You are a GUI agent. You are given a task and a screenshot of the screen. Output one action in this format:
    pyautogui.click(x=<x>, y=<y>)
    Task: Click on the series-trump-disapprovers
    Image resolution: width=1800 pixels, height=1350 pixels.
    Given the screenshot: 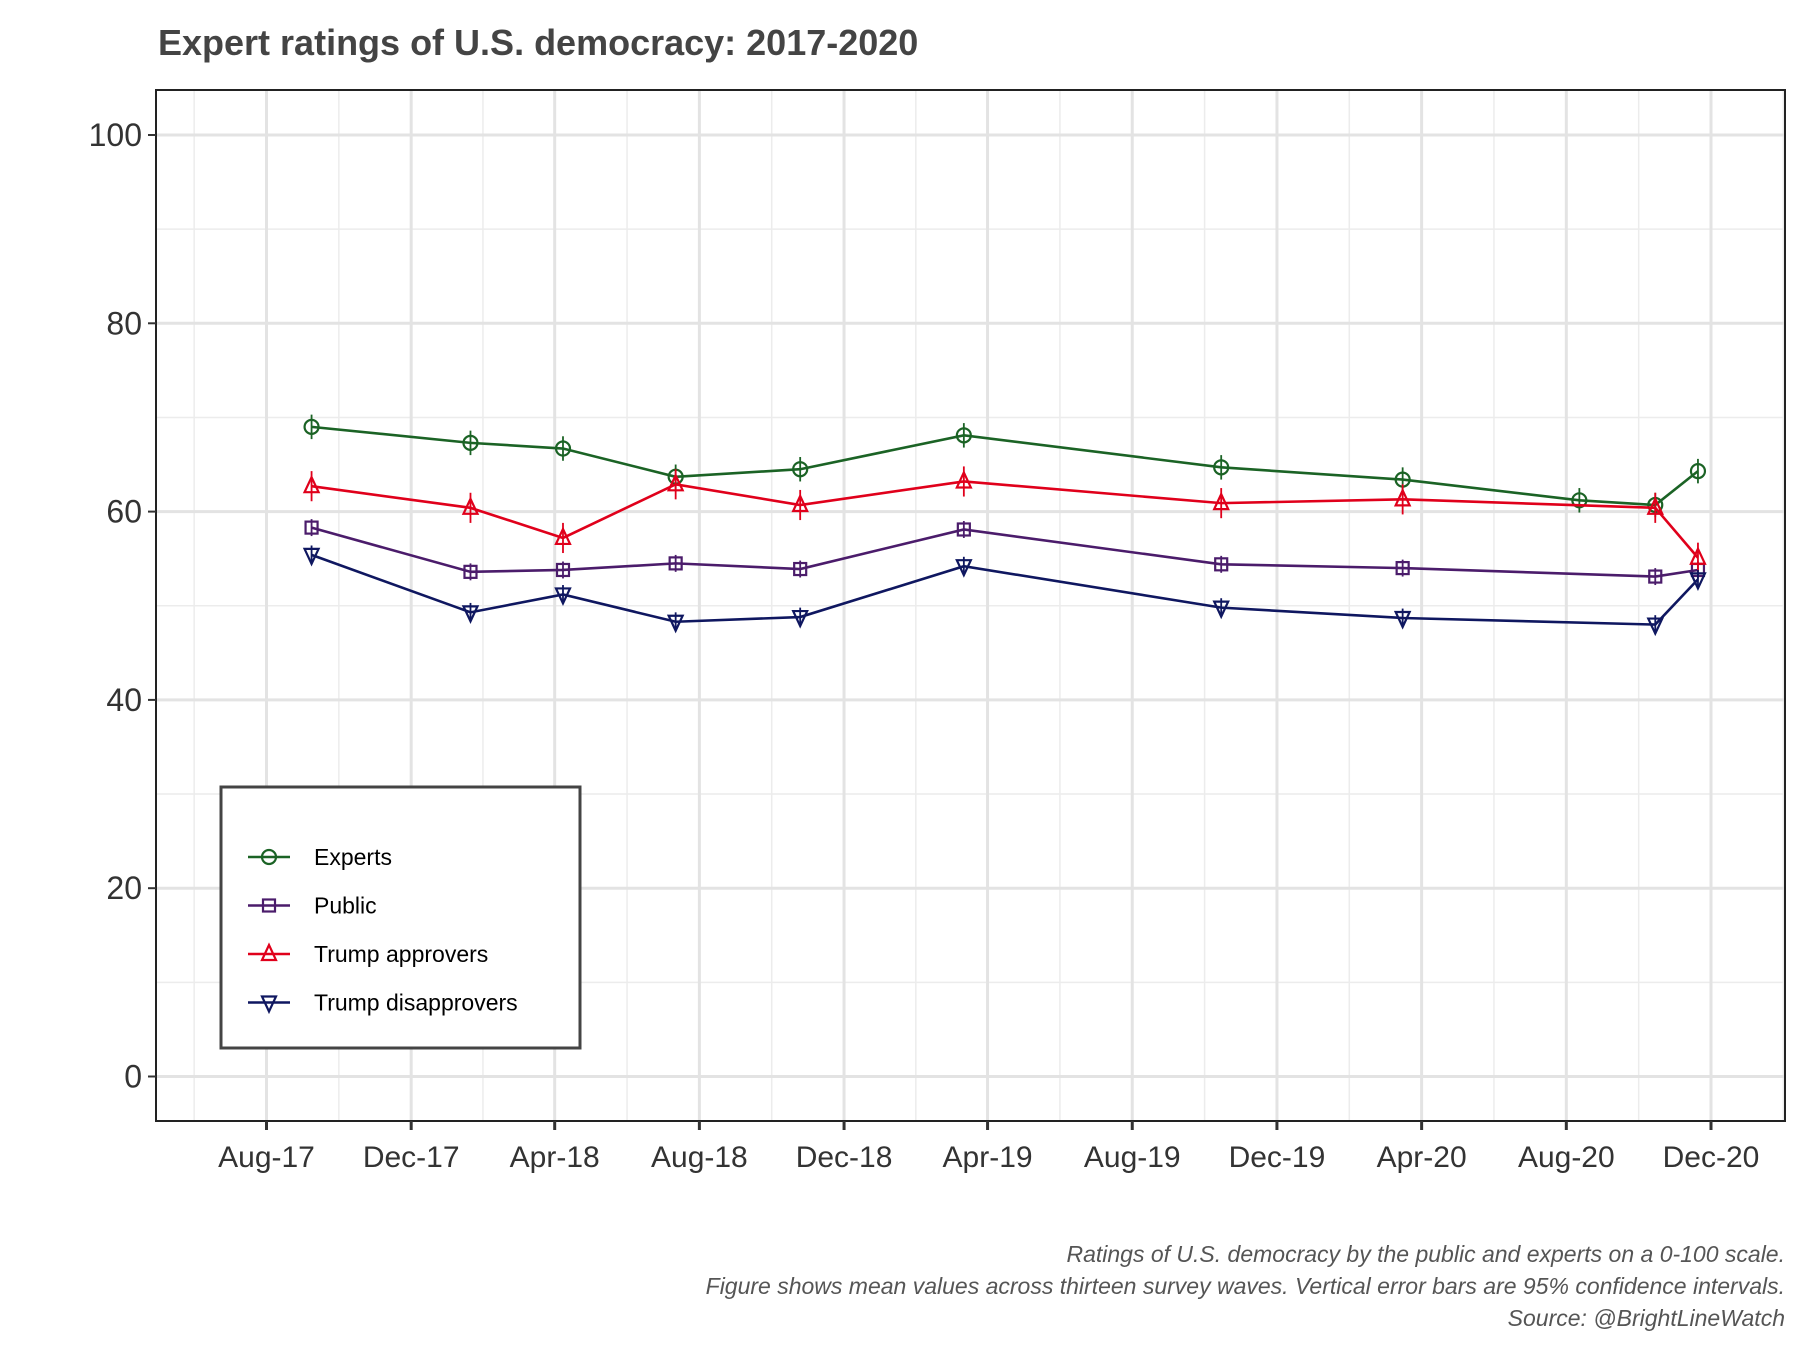 What is the action you would take?
    pyautogui.click(x=1004, y=591)
    